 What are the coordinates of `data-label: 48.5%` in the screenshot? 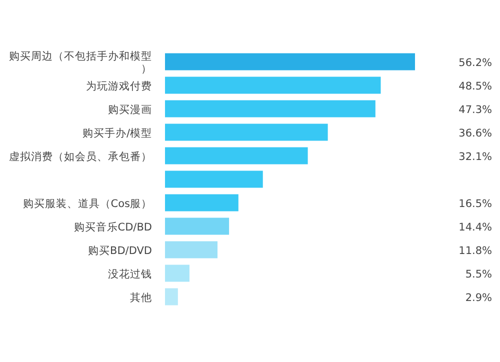 It's located at (475, 86).